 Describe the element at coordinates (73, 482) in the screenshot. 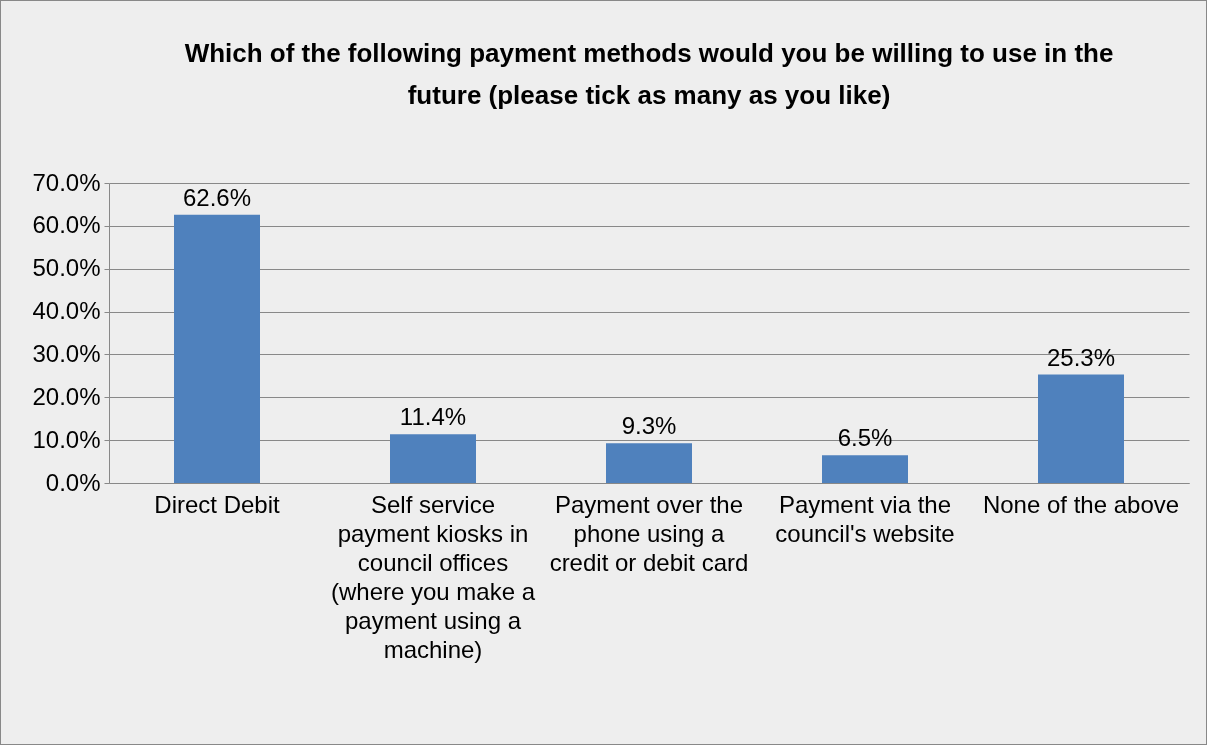

I see `y-tick-label: 0.0%` at that location.